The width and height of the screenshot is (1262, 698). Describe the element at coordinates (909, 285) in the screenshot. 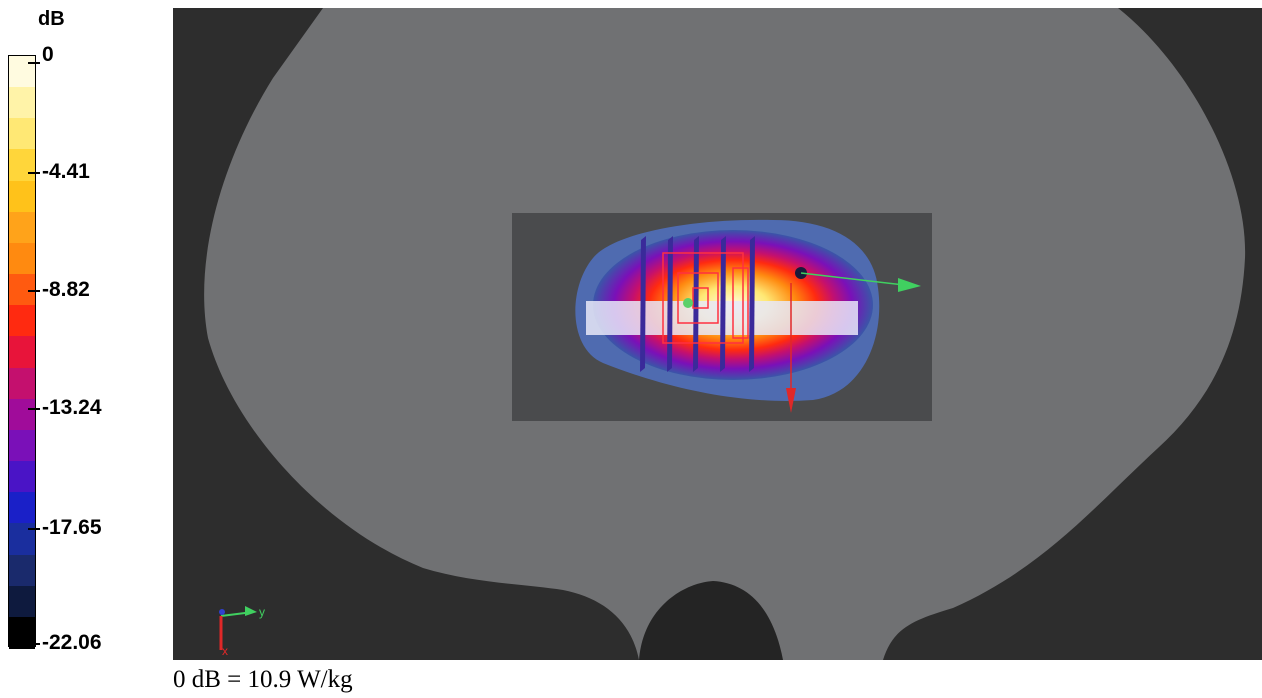

I see `y-axis-arrow` at that location.